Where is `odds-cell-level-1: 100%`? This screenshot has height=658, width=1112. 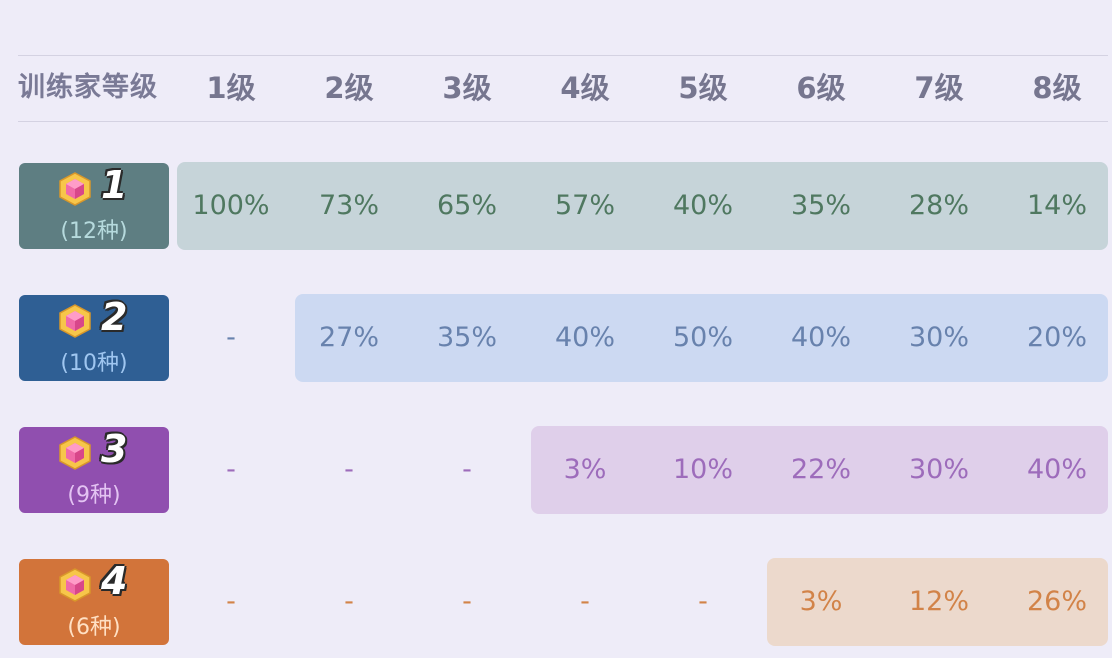 odds-cell-level-1: 100% is located at coordinates (231, 205).